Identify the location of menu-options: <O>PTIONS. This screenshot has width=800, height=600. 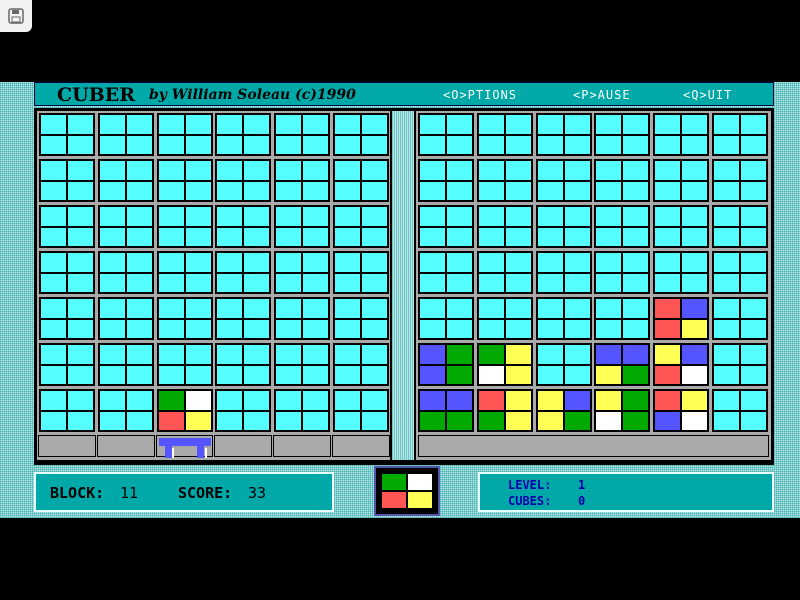
(480, 95).